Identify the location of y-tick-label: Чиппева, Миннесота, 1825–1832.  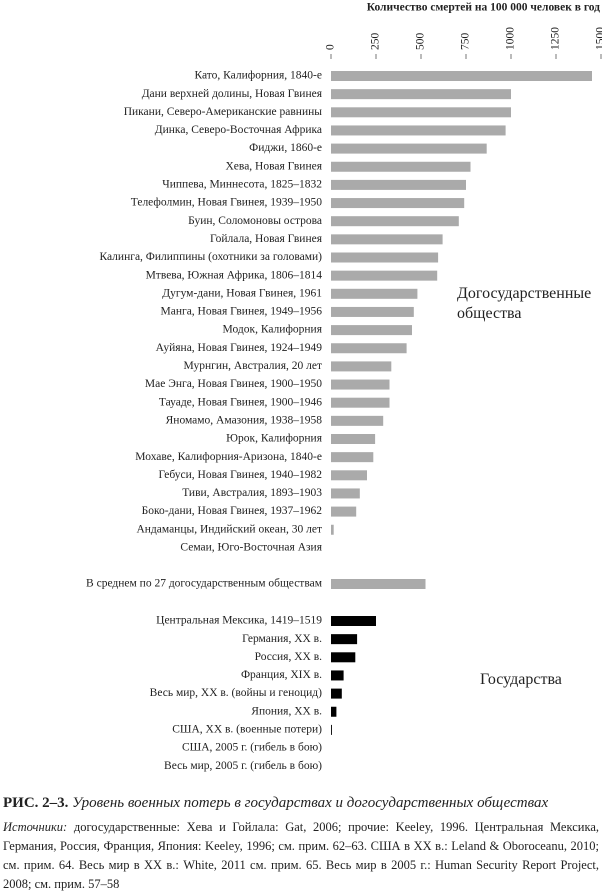
(242, 185).